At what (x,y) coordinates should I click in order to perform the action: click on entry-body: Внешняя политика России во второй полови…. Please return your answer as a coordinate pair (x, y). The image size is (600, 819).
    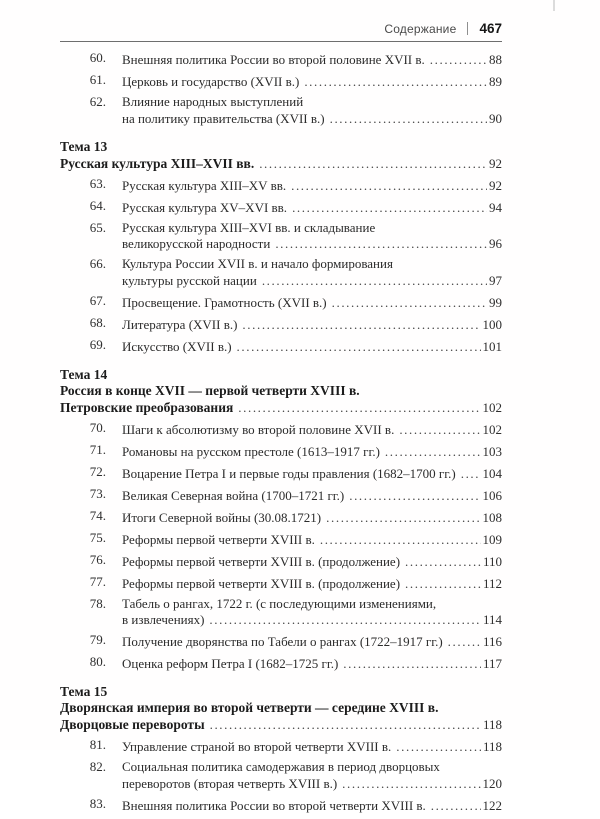
    Looking at the image, I should click on (312, 60).